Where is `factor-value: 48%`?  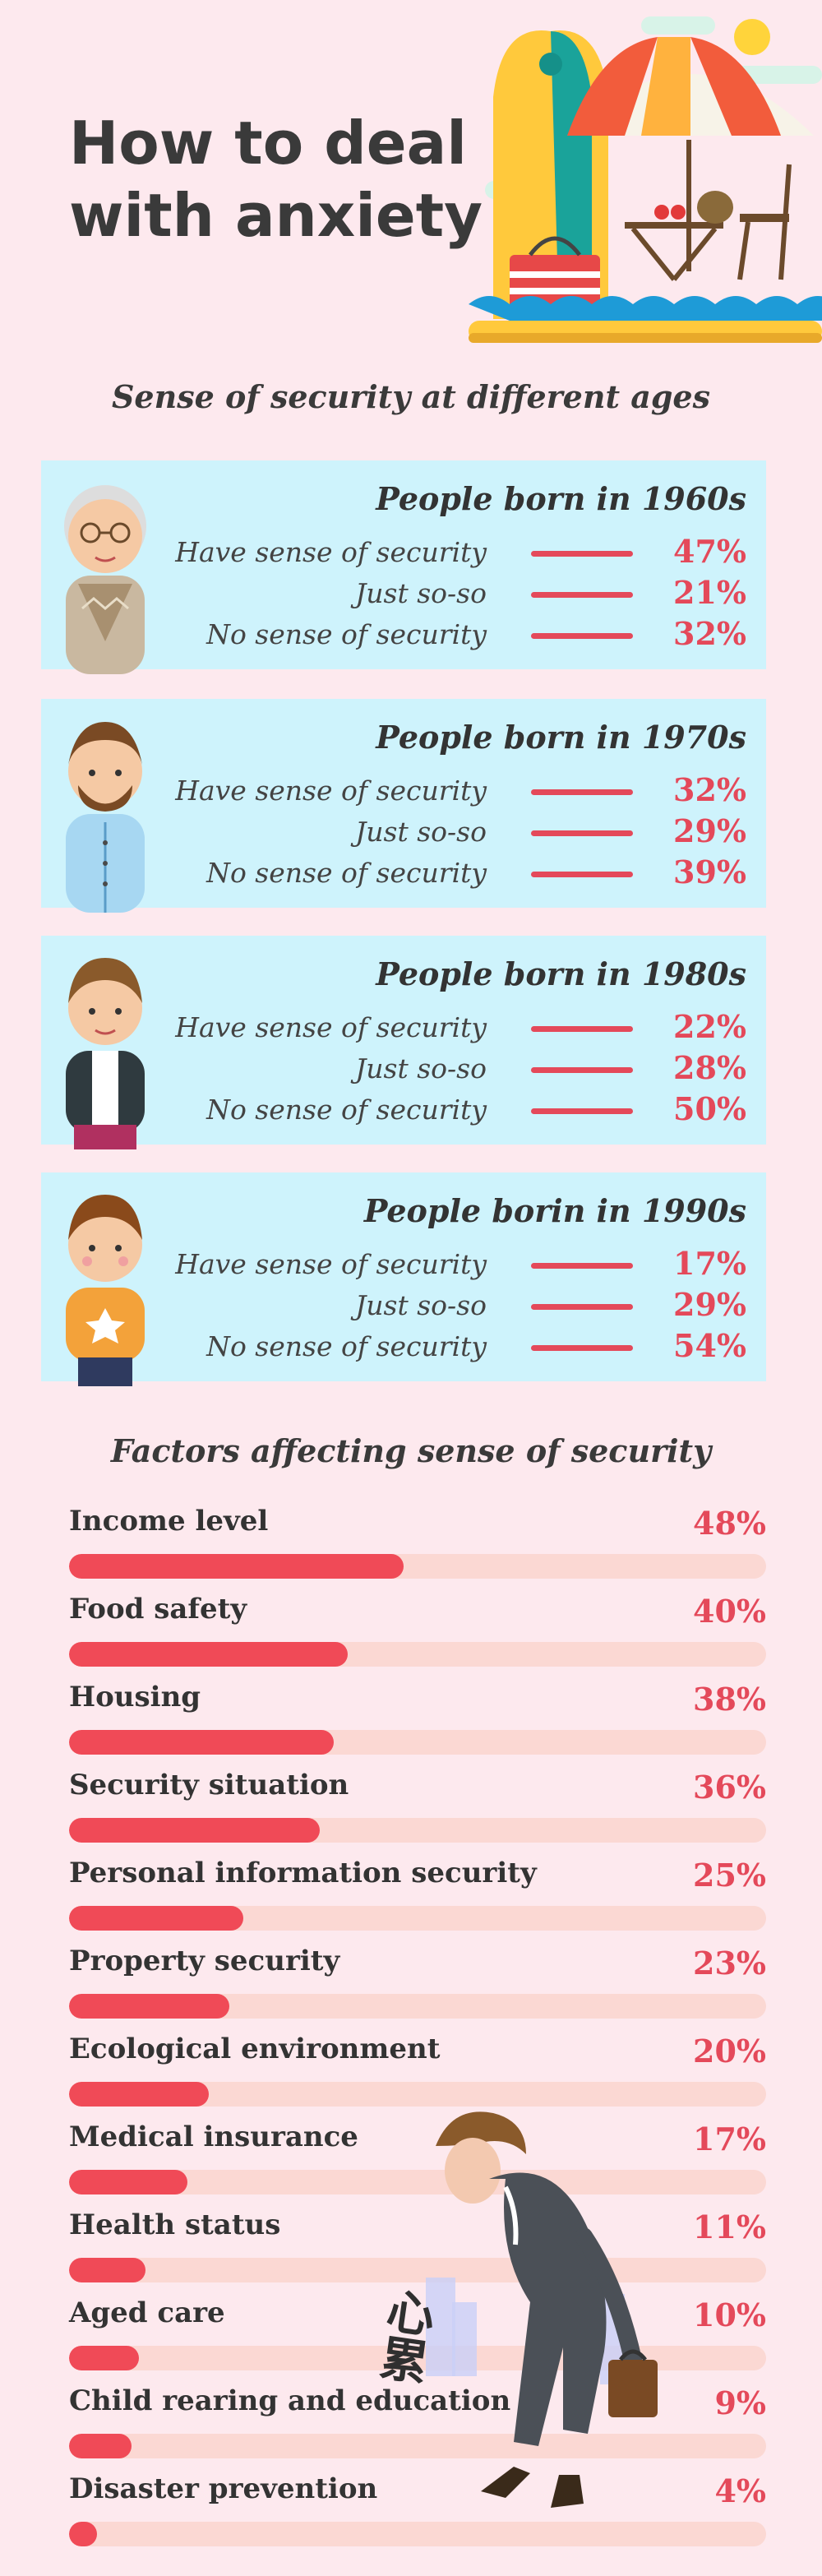 factor-value: 48% is located at coordinates (729, 1523).